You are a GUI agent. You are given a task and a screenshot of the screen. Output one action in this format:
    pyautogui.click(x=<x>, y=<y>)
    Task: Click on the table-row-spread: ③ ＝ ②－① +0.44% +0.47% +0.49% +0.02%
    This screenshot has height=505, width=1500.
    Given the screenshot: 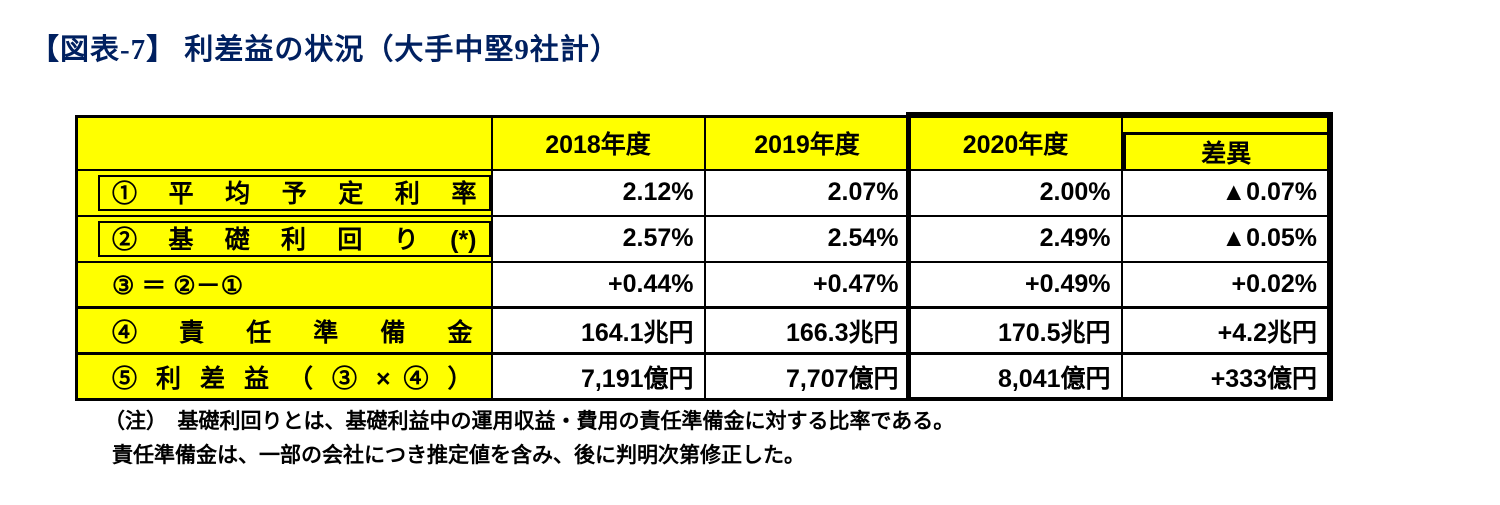 What is the action you would take?
    pyautogui.click(x=702, y=284)
    